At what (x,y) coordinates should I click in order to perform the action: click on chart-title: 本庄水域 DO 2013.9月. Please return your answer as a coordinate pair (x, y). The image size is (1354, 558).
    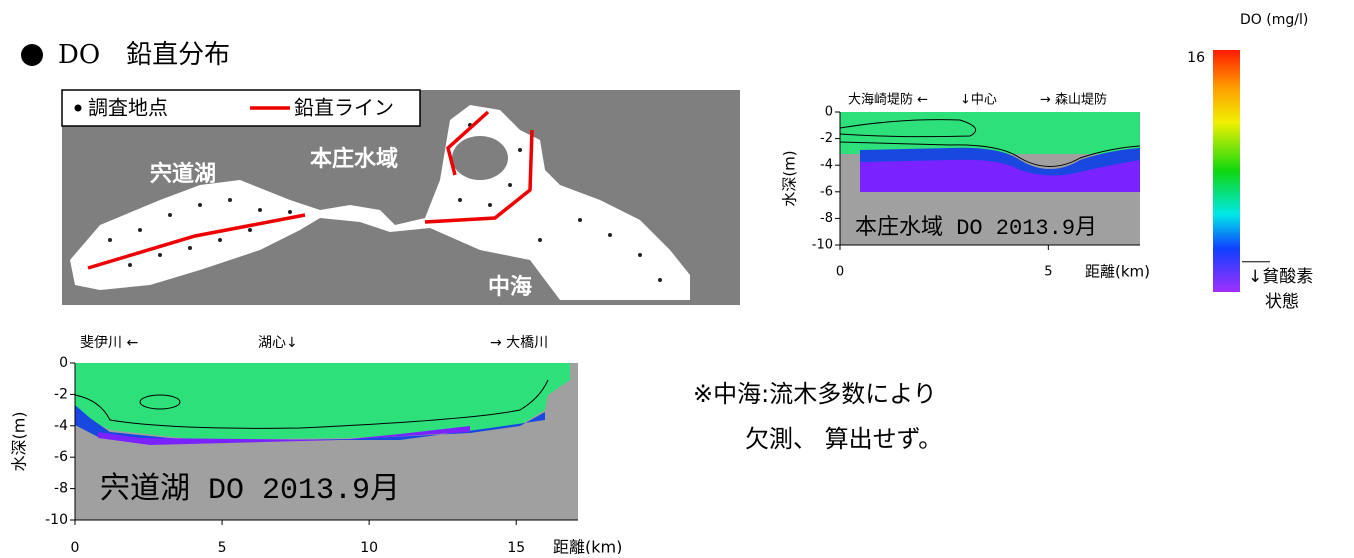
    Looking at the image, I should click on (976, 228).